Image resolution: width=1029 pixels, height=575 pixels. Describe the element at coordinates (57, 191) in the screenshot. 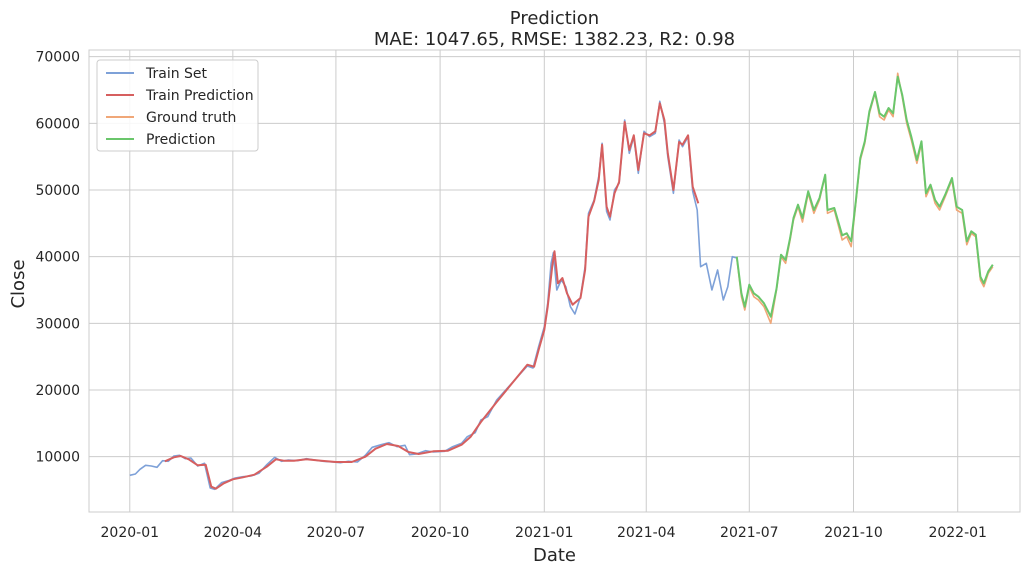

I see `y-tick-label: 50000` at that location.